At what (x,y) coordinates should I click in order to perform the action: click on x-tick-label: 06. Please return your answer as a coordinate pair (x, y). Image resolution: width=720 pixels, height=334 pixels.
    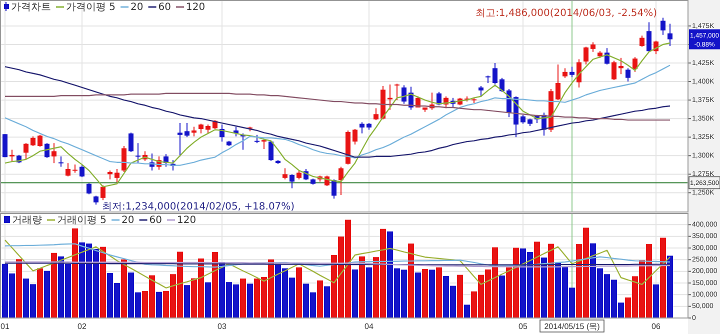
    Looking at the image, I should click on (656, 326).